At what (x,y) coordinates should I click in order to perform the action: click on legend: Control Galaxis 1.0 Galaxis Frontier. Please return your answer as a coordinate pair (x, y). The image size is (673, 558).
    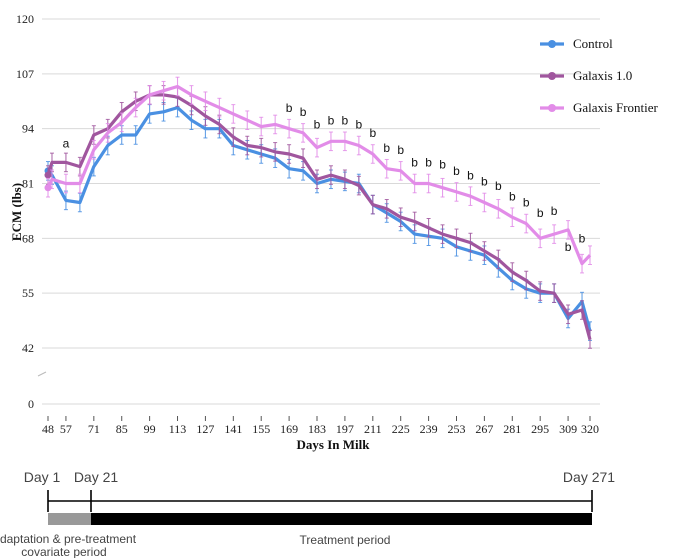
    Looking at the image, I should click on (599, 75).